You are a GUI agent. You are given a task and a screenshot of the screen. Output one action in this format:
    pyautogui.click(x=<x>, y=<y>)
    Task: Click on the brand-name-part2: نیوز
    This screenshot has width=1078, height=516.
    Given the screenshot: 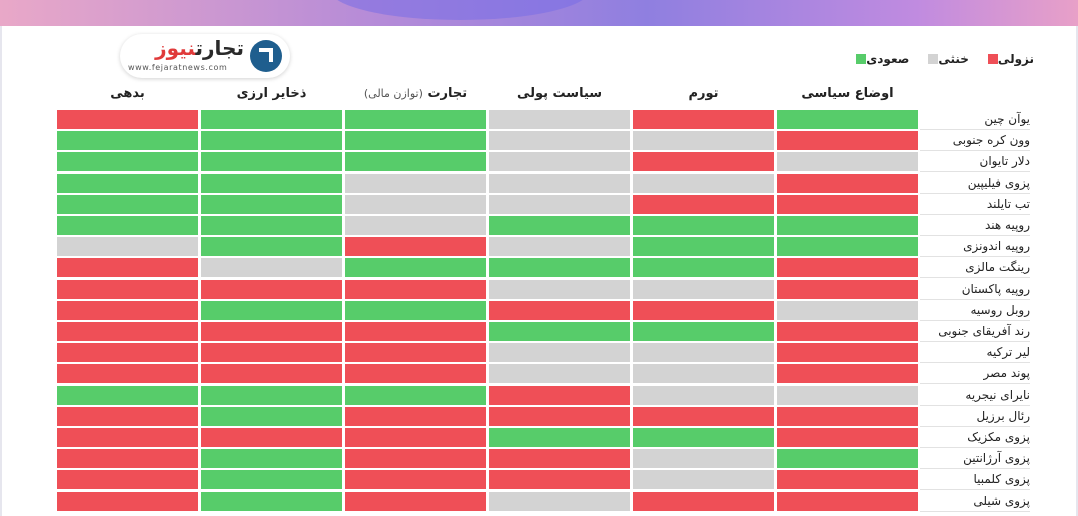 What is the action you would take?
    pyautogui.click(x=175, y=48)
    